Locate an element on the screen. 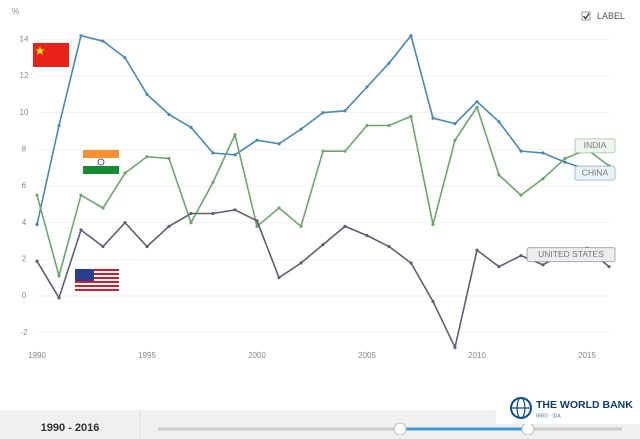 The height and width of the screenshot is (439, 640). series-label: UNITED STATES is located at coordinates (571, 254).